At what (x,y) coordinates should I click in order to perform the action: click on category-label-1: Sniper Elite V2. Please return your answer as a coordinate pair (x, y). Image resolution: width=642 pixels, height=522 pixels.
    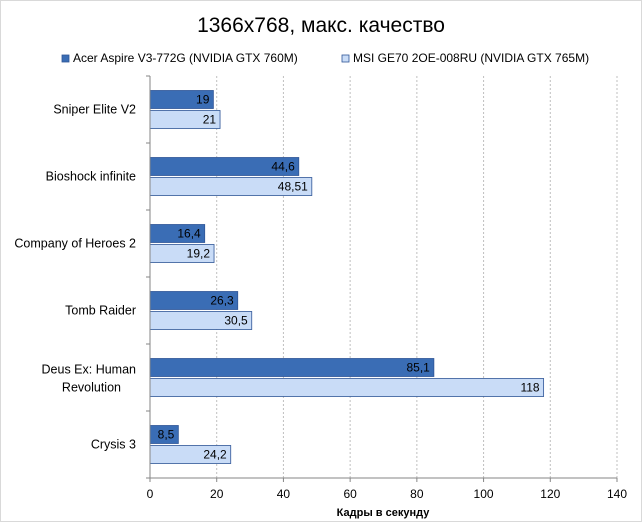
    Looking at the image, I should click on (94, 110).